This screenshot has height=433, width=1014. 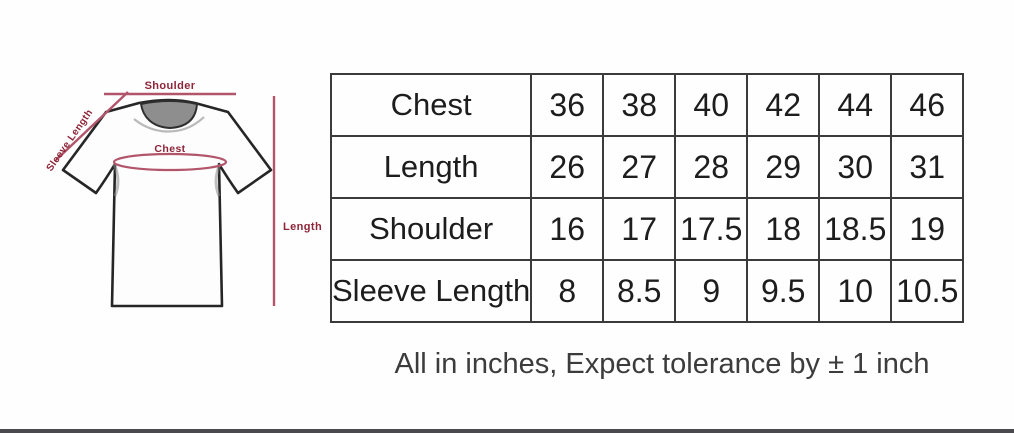 I want to click on under-collar-curve, so click(x=169, y=124).